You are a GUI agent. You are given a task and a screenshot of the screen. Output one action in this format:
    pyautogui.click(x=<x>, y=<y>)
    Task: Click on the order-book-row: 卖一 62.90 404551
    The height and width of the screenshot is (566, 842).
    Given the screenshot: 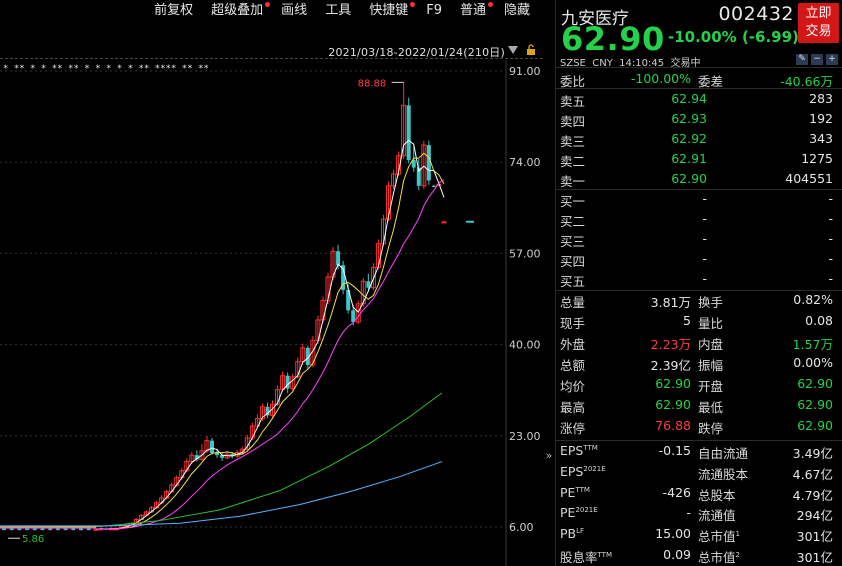 What is the action you would take?
    pyautogui.click(x=699, y=179)
    